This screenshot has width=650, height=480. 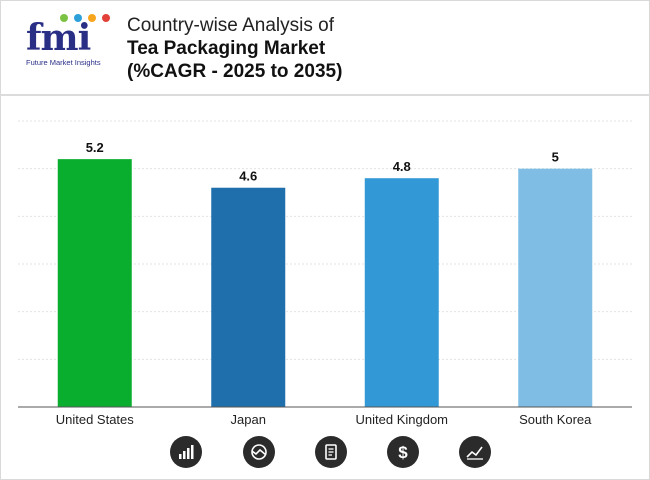 I want to click on logo-tagline: Future Market Insights, so click(x=63, y=62).